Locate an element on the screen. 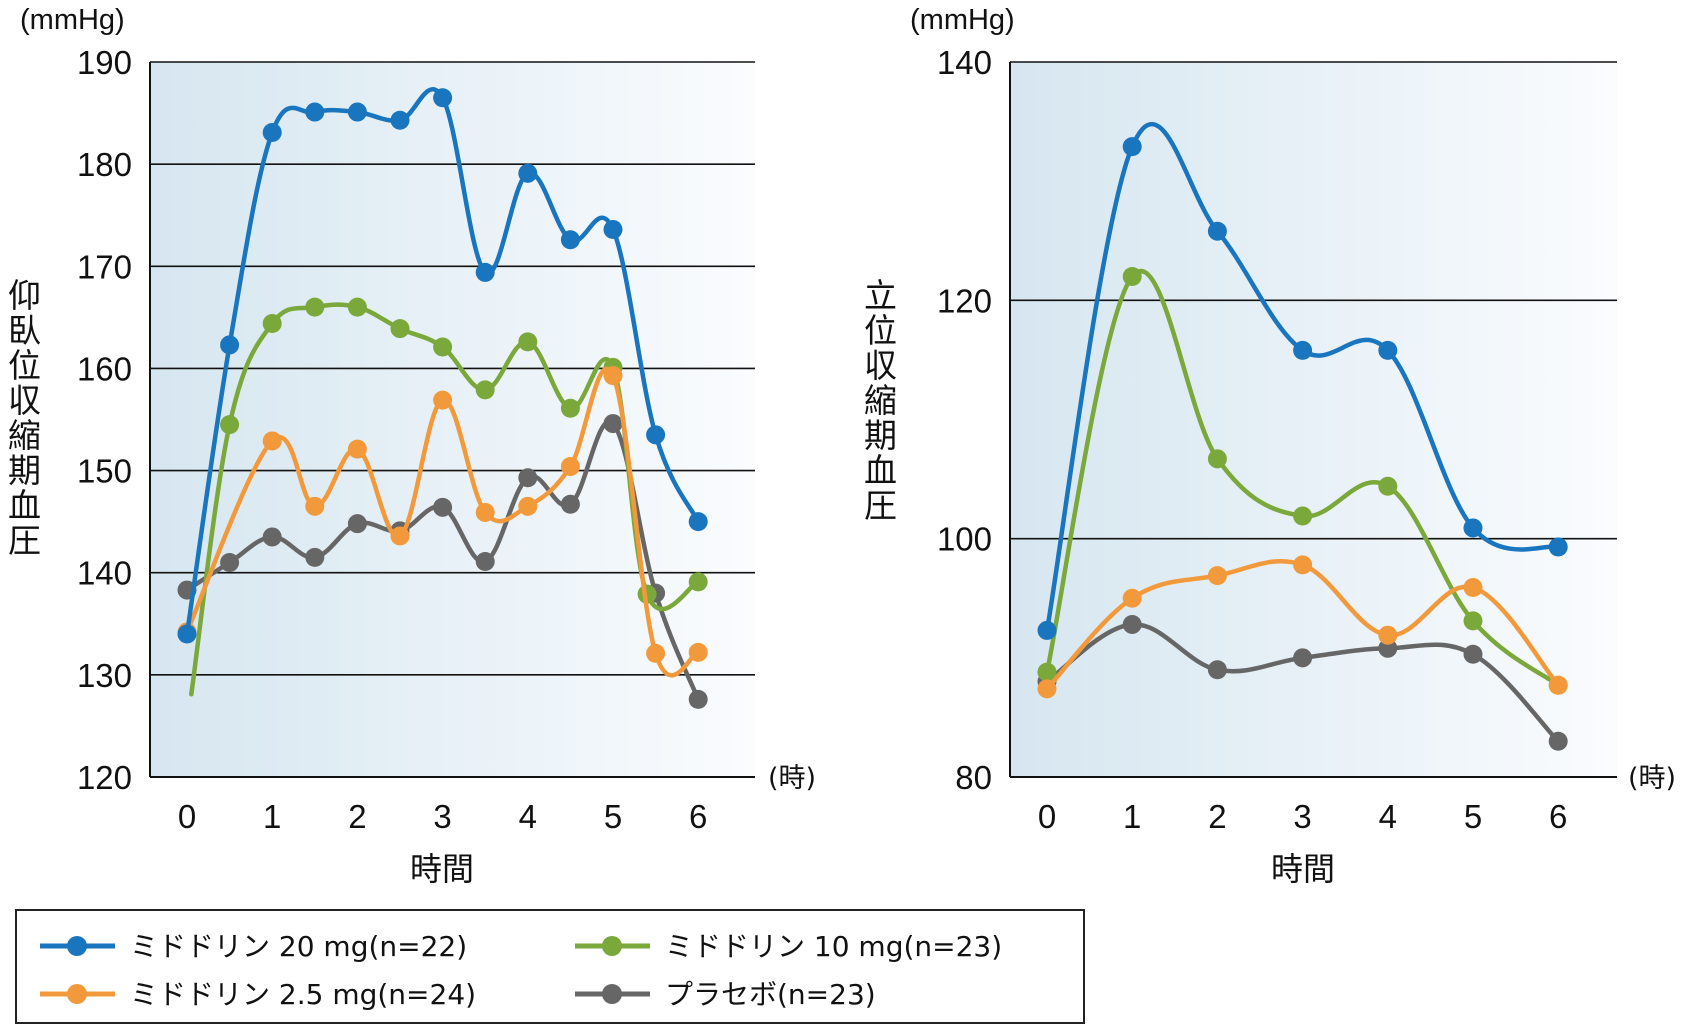 This screenshot has width=1689, height=1025. legend-label: ミドドリン 2.5 mg(n=24) is located at coordinates (303, 994).